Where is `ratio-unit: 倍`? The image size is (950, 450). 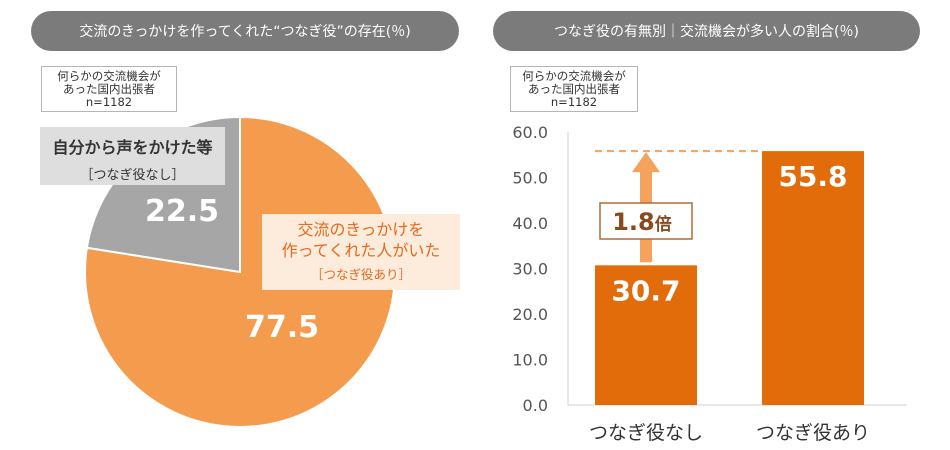
ratio-unit: 倍 is located at coordinates (663, 224).